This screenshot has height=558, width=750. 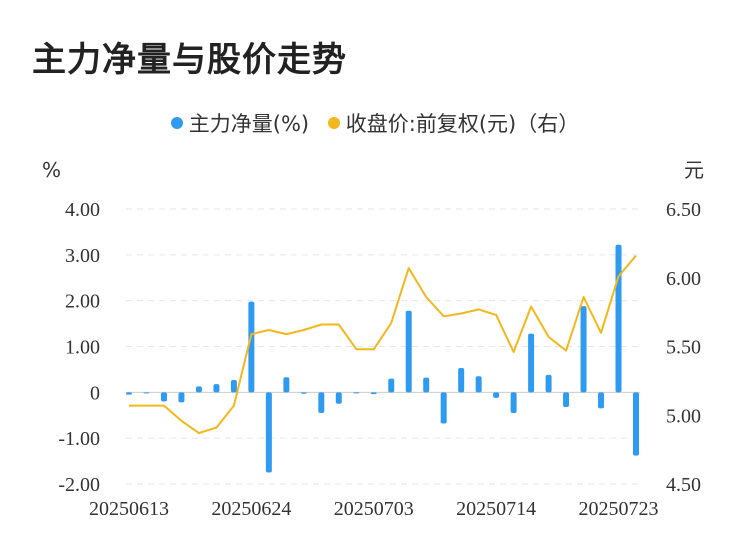 I want to click on left-axis-tick-label: 4.00, so click(x=82, y=210).